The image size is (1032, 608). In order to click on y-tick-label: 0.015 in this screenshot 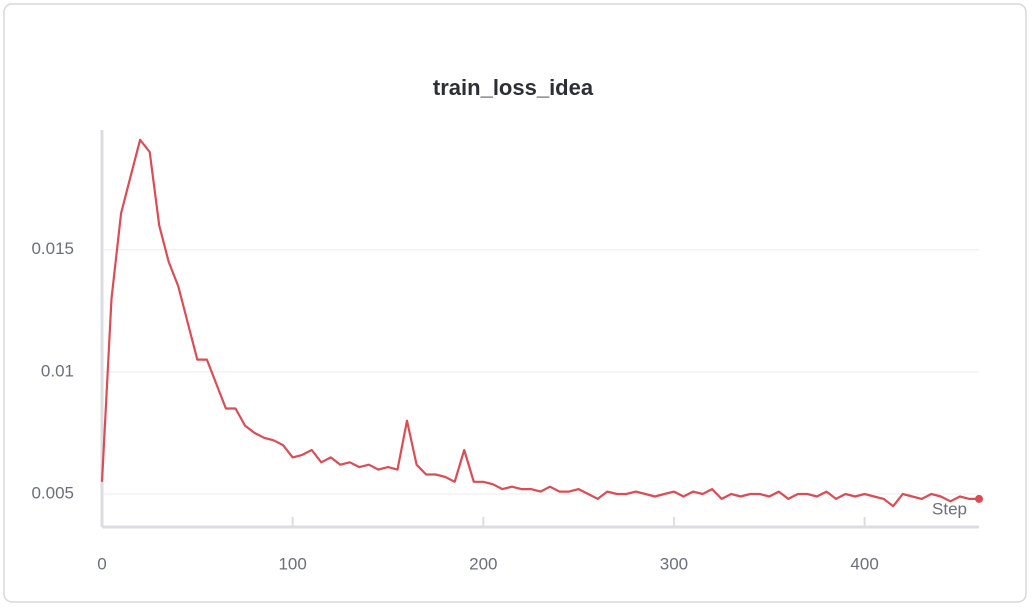, I will do `click(52, 248)`.